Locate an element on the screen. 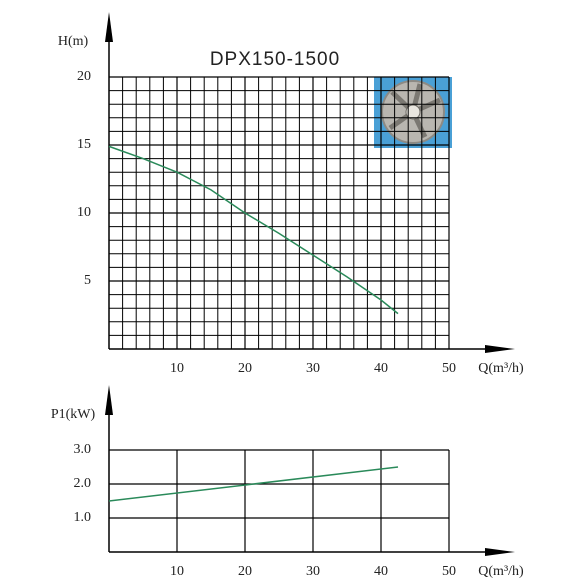 The height and width of the screenshot is (588, 588). chart-title: DPX150-1500 is located at coordinates (275, 59).